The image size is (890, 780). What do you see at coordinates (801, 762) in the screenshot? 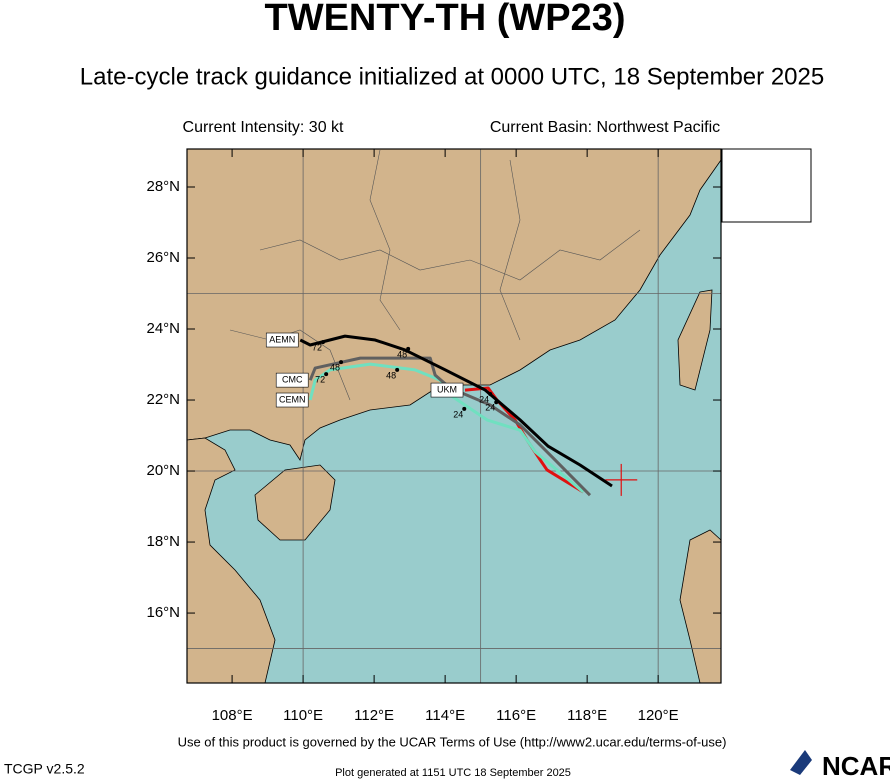
I see `logo-mark` at bounding box center [801, 762].